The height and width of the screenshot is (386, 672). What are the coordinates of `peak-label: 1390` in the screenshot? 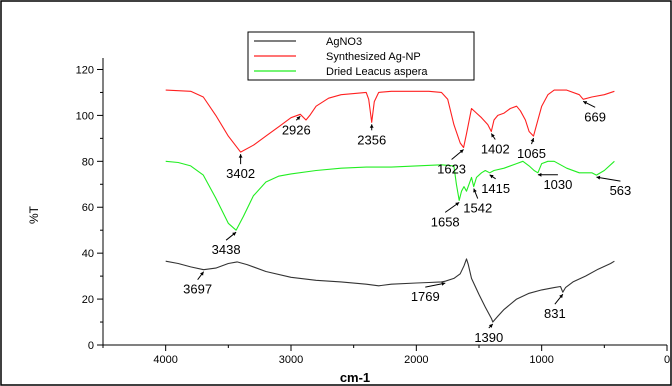 It's located at (488, 337).